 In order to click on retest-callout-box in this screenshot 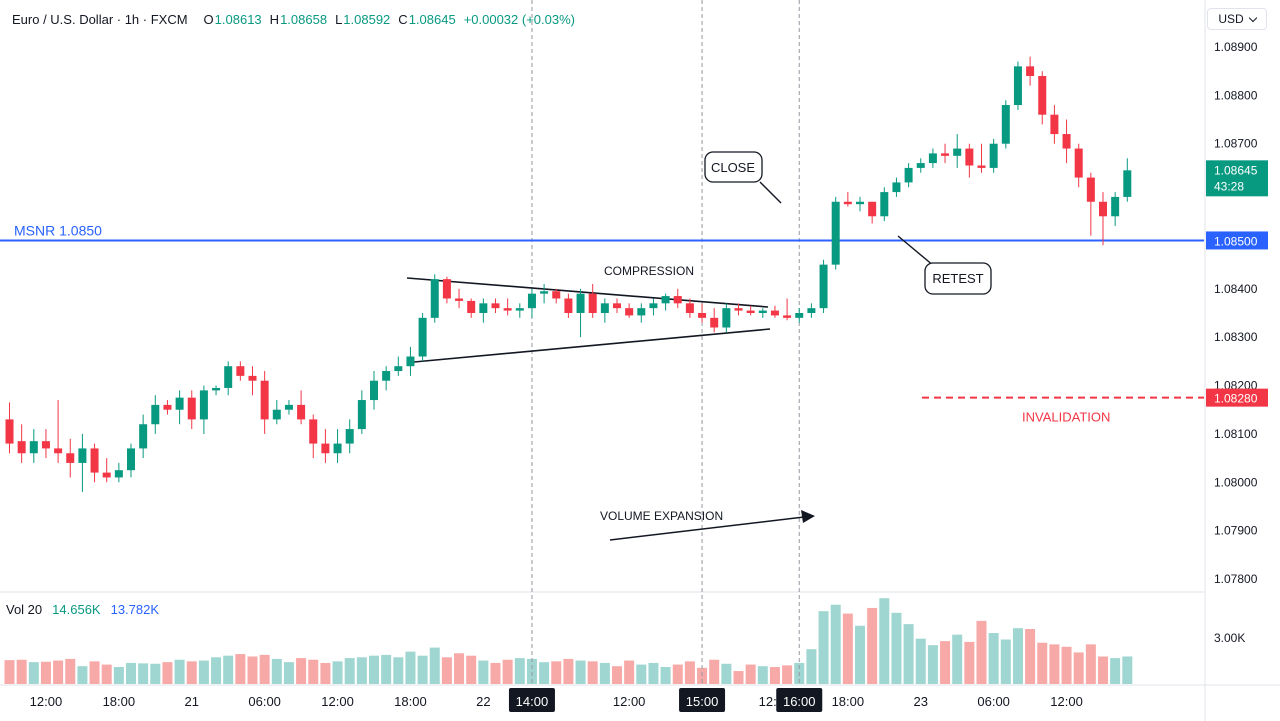, I will do `click(958, 278)`.